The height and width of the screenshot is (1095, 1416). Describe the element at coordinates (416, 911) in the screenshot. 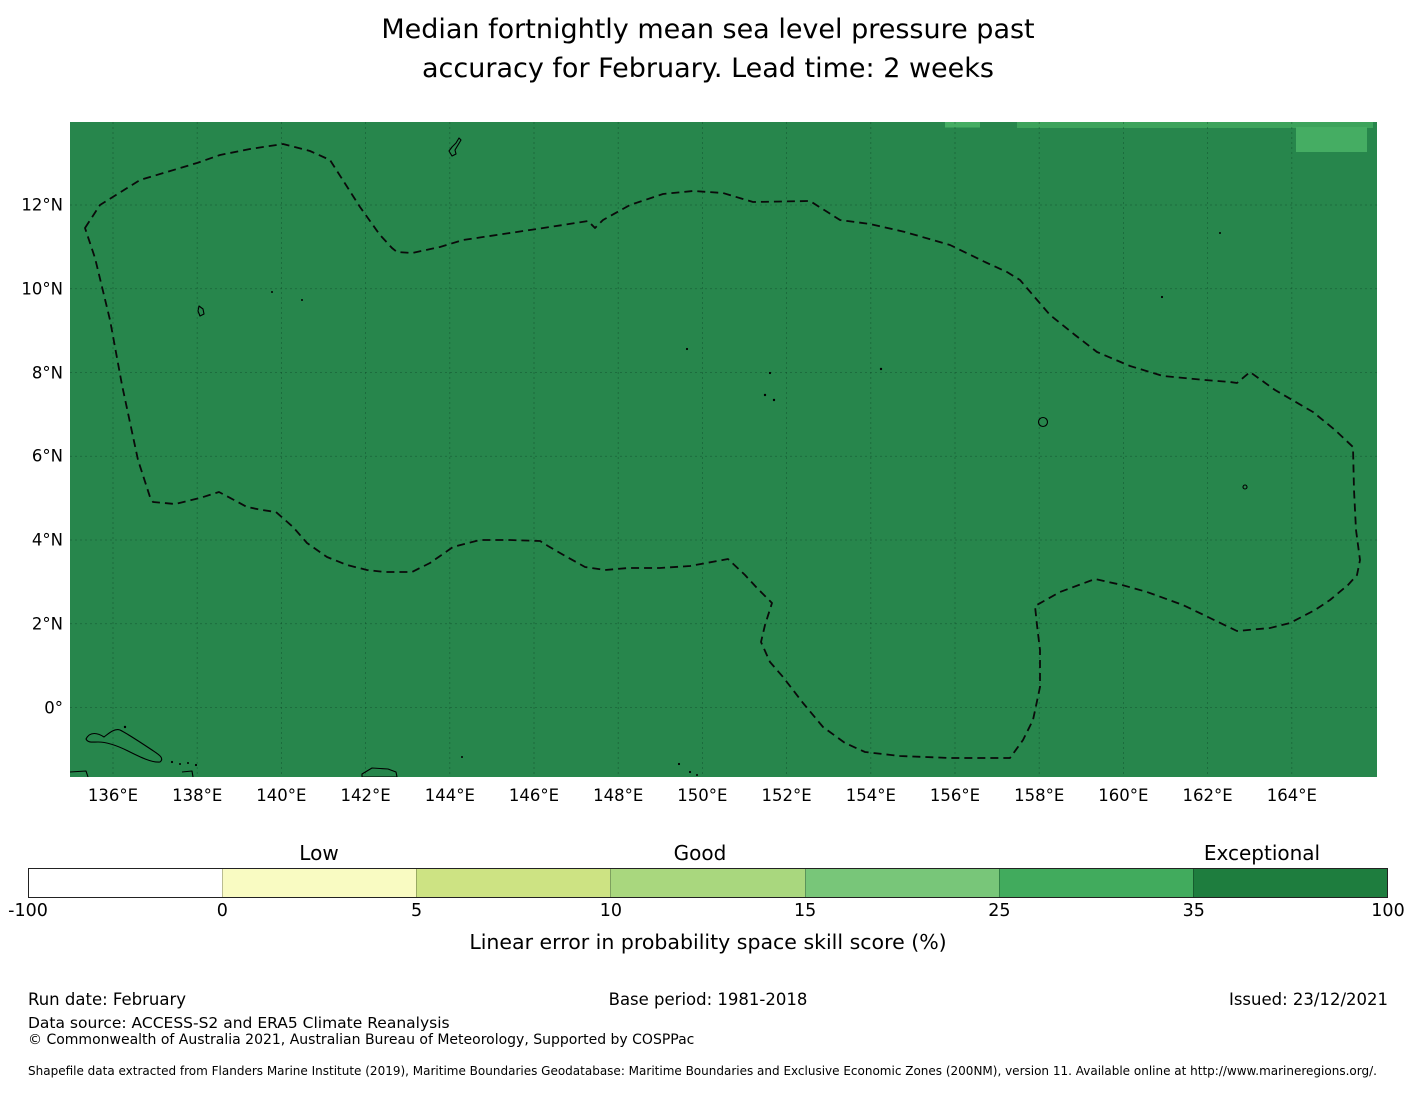

I see `colorbar-tick-label: 5` at that location.